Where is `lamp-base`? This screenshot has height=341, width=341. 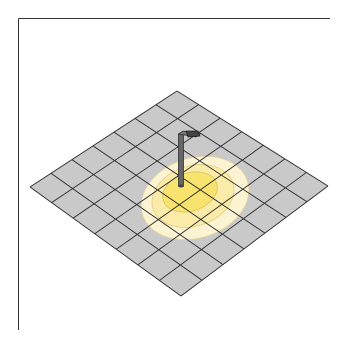 lamp-base is located at coordinates (181, 186).